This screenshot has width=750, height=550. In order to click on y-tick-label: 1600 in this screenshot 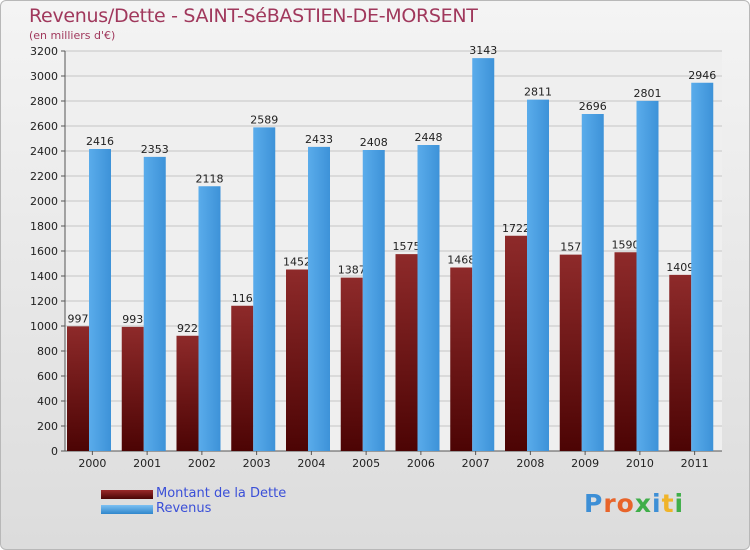, I will do `click(44, 251)`.